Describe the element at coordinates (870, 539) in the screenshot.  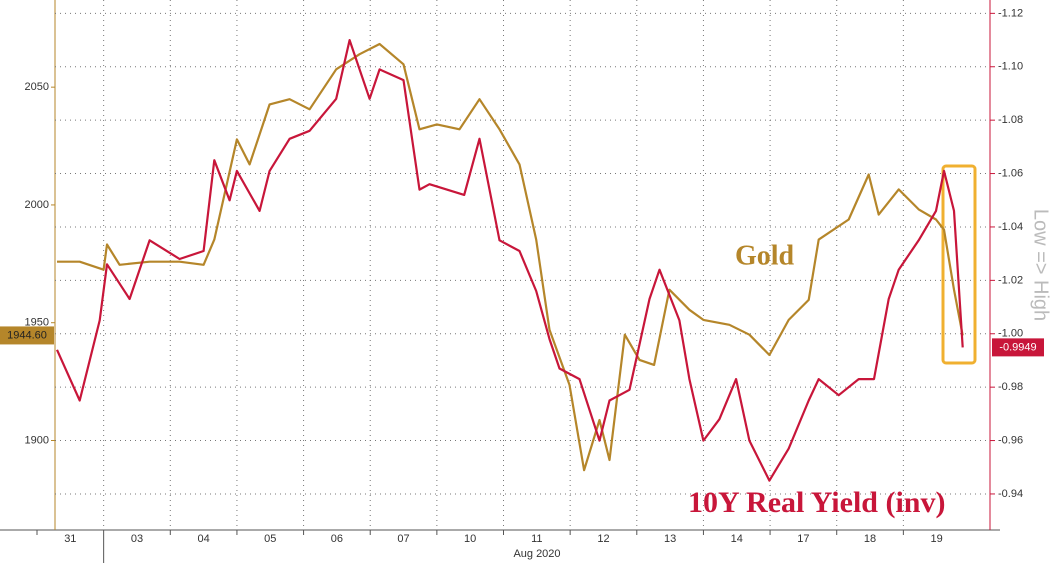
I see `x-tick-label: 18` at that location.